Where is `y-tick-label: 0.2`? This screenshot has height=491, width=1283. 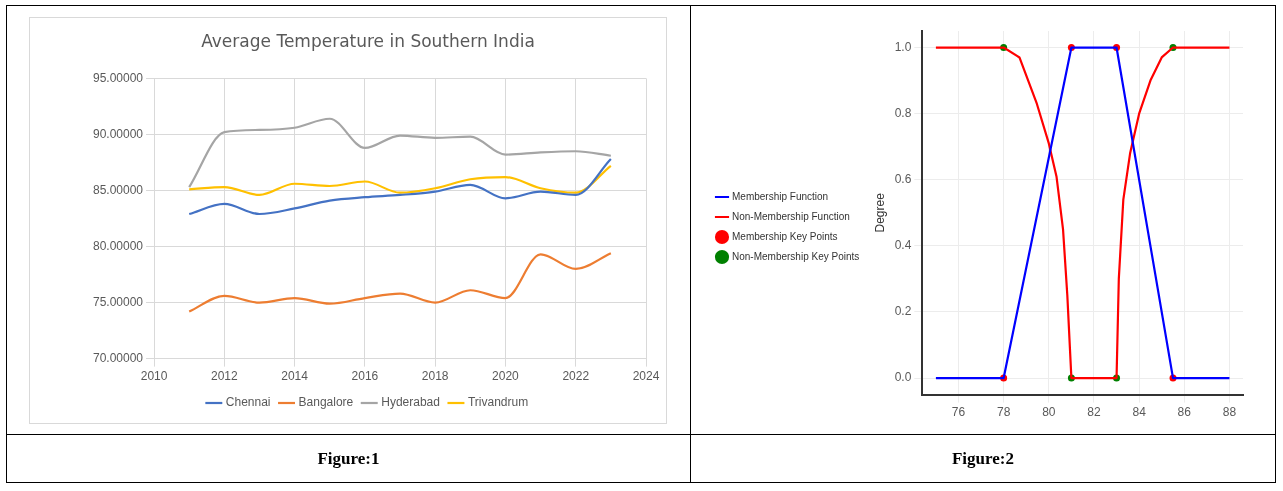 y-tick-label: 0.2 is located at coordinates (903, 311).